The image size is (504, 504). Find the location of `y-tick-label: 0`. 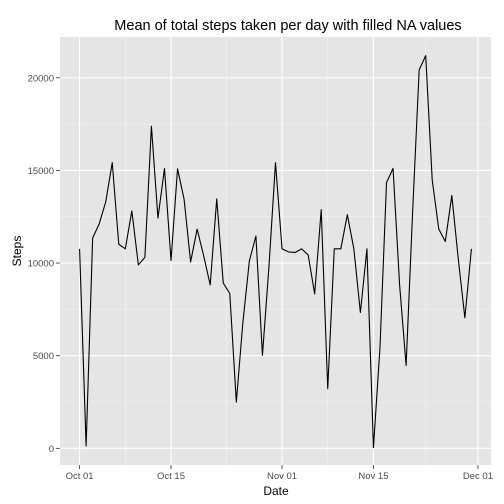

y-tick-label: 0 is located at coordinates (51, 449).